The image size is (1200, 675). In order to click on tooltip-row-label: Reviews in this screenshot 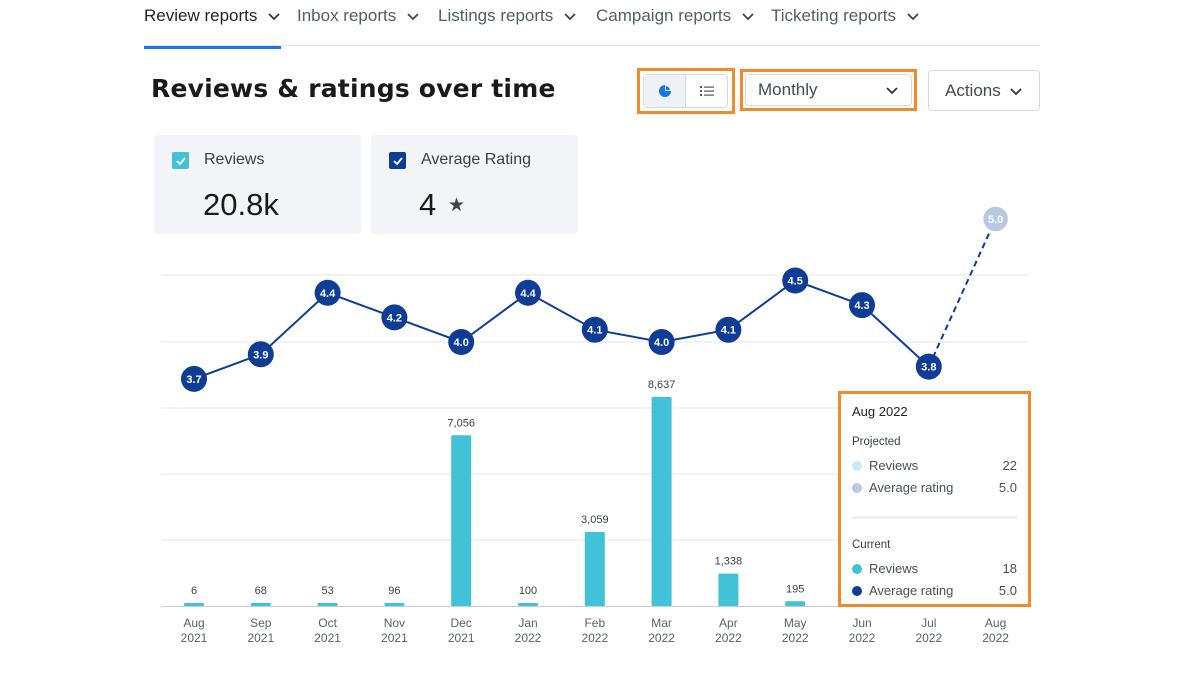, I will do `click(894, 568)`.